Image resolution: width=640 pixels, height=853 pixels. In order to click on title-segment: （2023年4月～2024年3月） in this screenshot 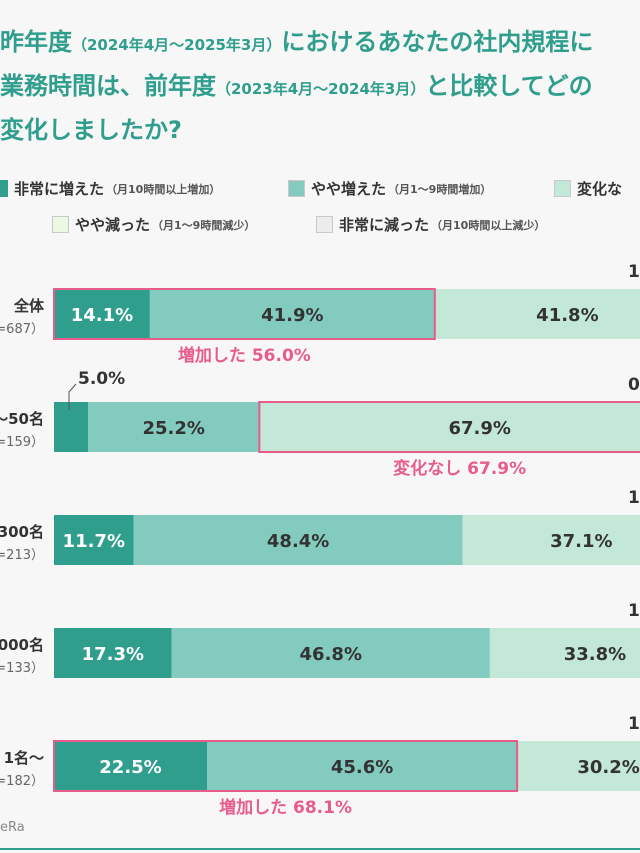, I will do `click(321, 89)`.